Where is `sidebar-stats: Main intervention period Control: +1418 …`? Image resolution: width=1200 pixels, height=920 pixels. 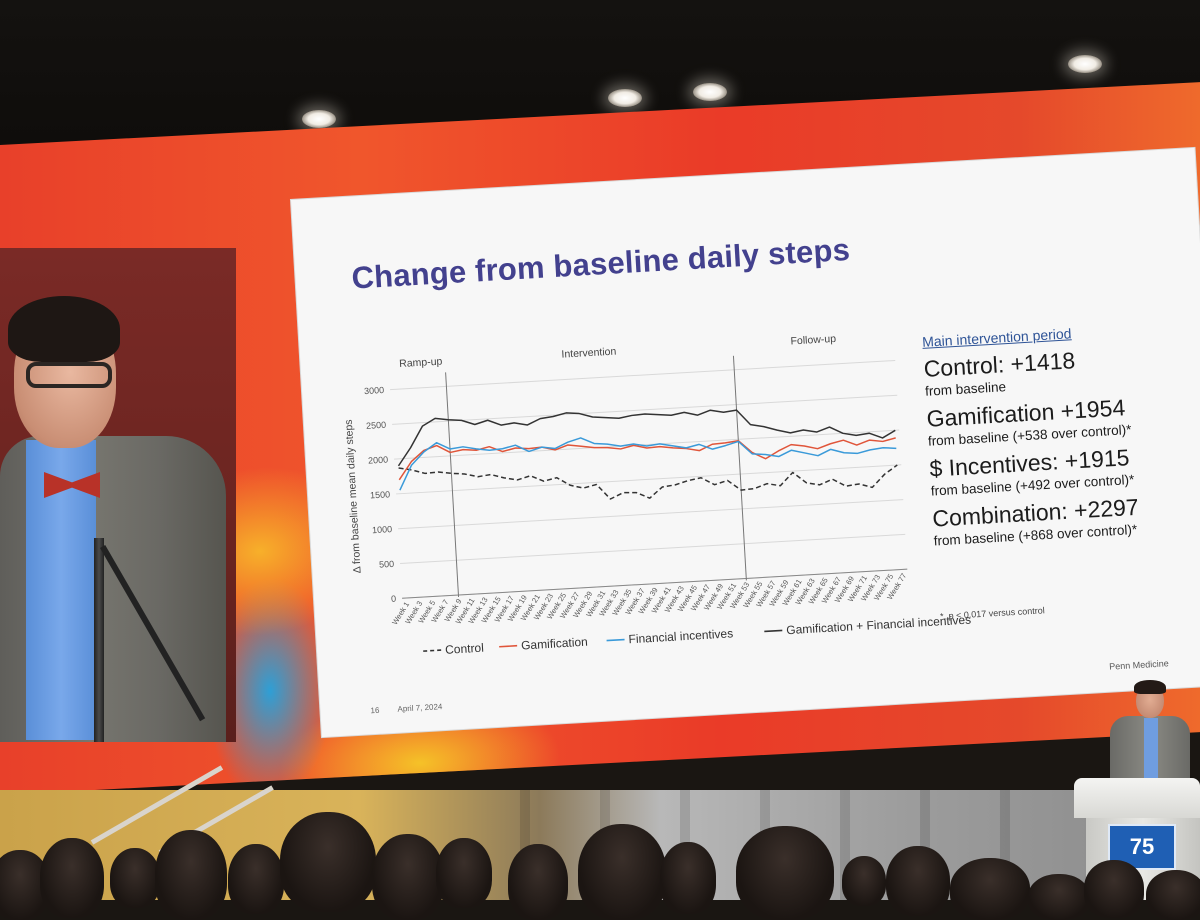
sidebar-stats: Main intervention period Control: +1418 … is located at coordinates (1061, 436).